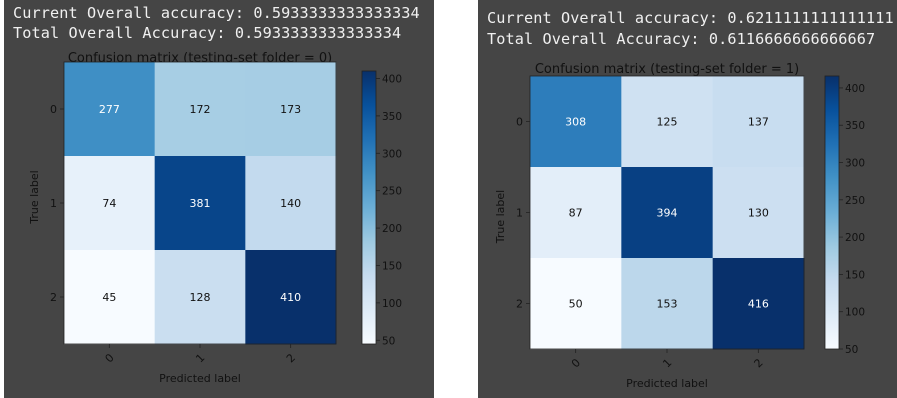 This screenshot has height=398, width=897. I want to click on cell-value-label: 416, so click(758, 304).